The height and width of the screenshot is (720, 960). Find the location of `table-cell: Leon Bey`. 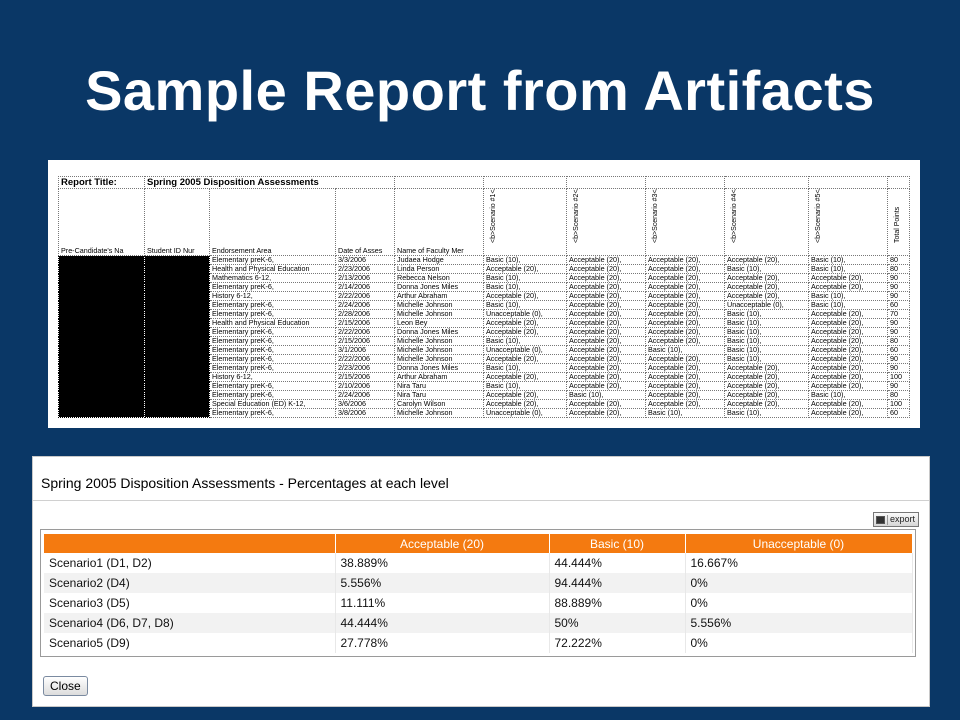

table-cell: Leon Bey is located at coordinates (439, 323).